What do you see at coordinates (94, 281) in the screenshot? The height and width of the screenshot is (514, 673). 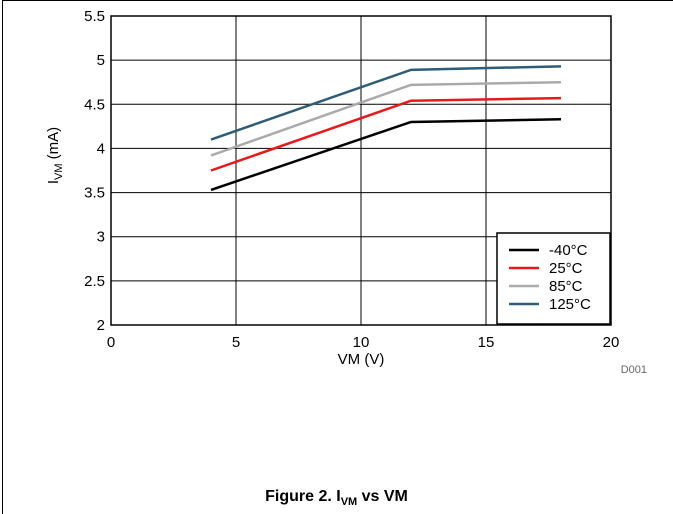 I see `y-tick-label: 2.5` at bounding box center [94, 281].